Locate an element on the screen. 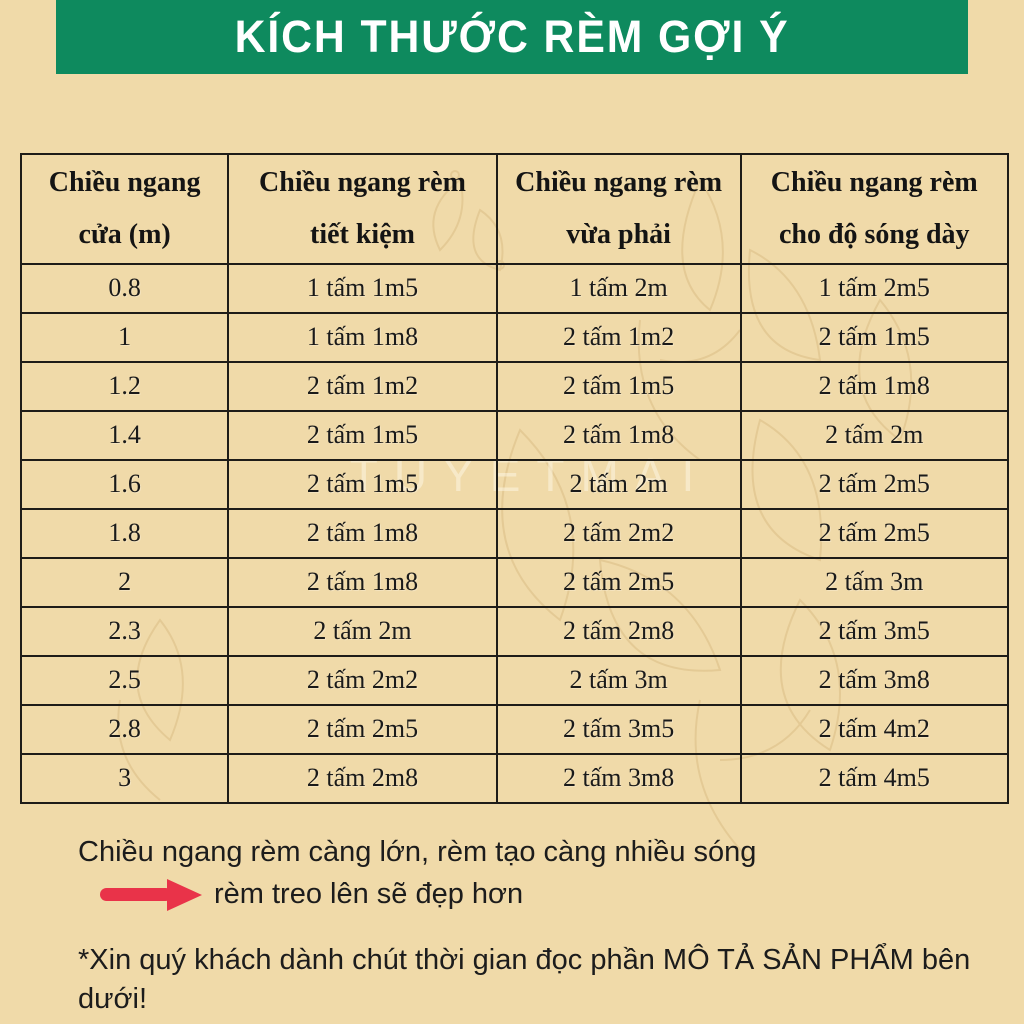  table-cell: 1.2 is located at coordinates (124, 386).